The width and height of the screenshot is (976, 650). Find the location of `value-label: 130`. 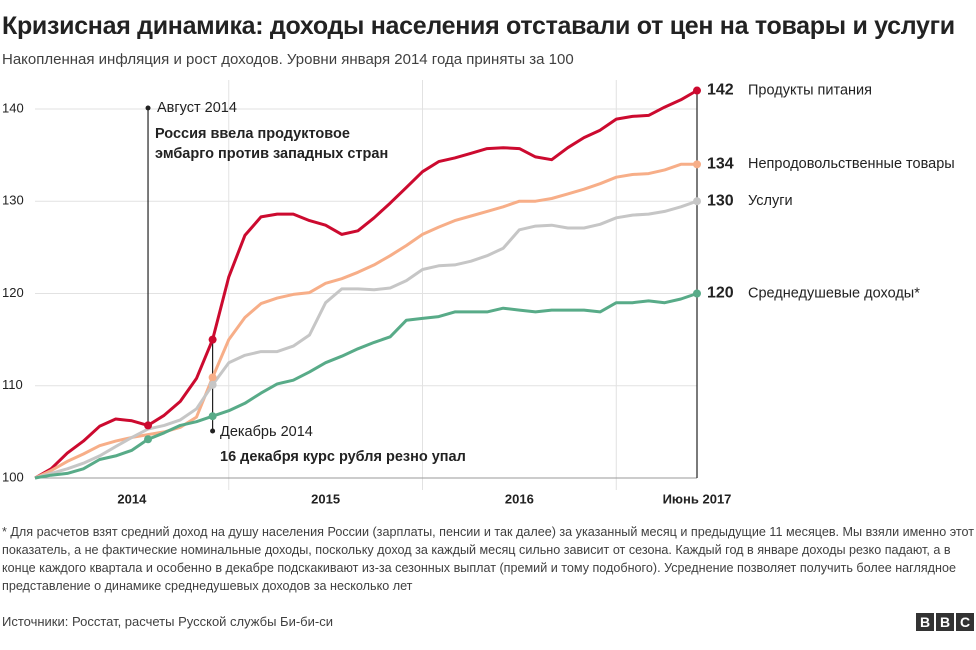

value-label: 130 is located at coordinates (720, 200).